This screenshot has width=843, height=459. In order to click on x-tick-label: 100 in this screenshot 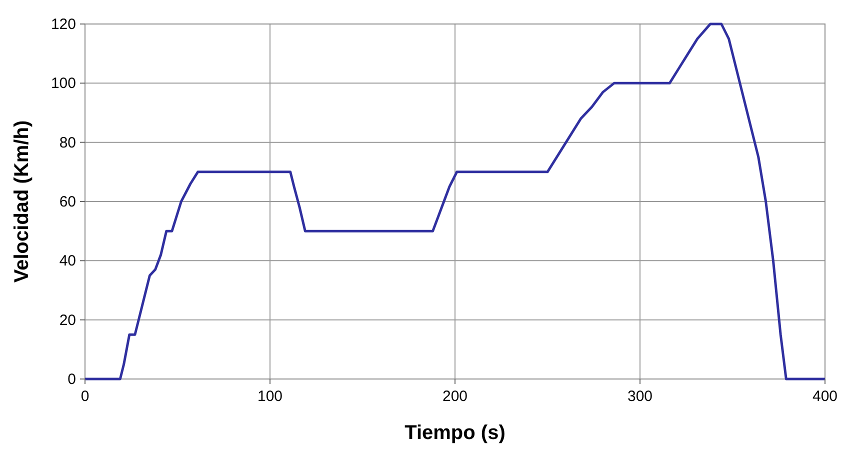, I will do `click(270, 396)`.